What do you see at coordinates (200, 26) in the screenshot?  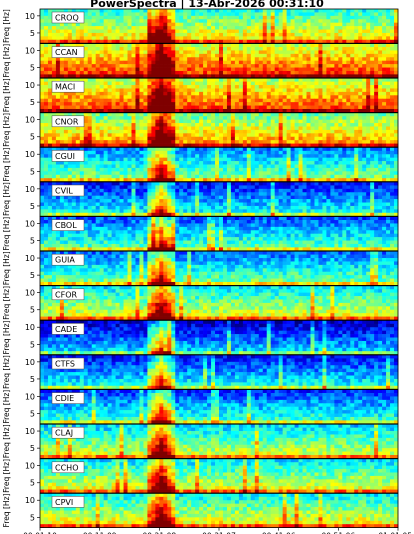 I see `panel-croq: CROQ 10 5 Freq [Hz]` at bounding box center [200, 26].